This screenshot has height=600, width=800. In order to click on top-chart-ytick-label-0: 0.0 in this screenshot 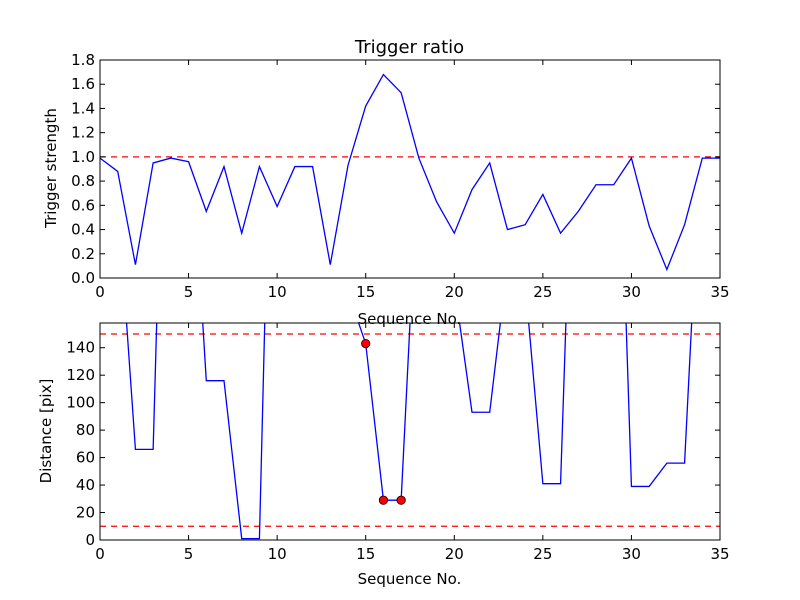, I will do `click(83, 278)`.